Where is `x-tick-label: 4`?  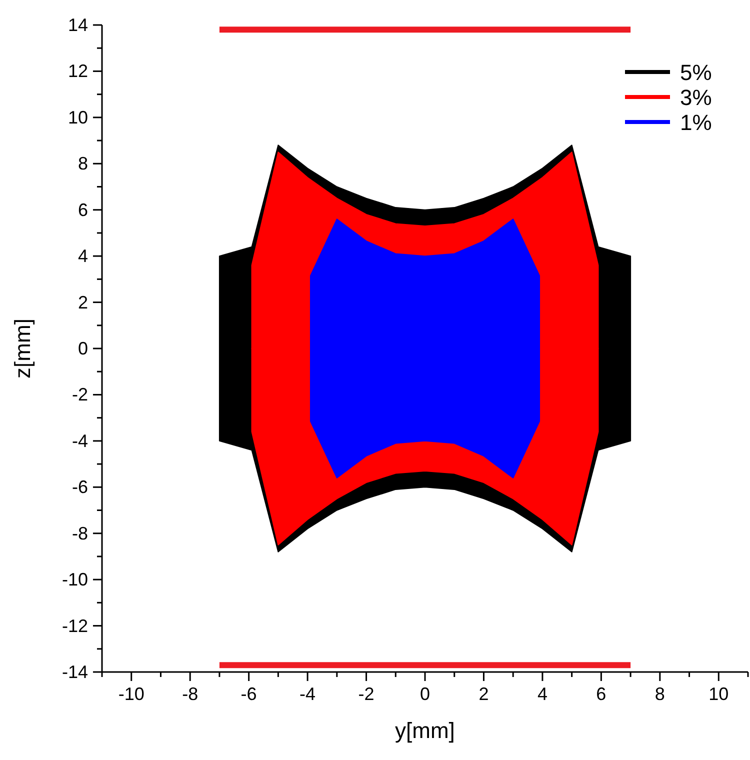
x-tick-label: 4 is located at coordinates (542, 694).